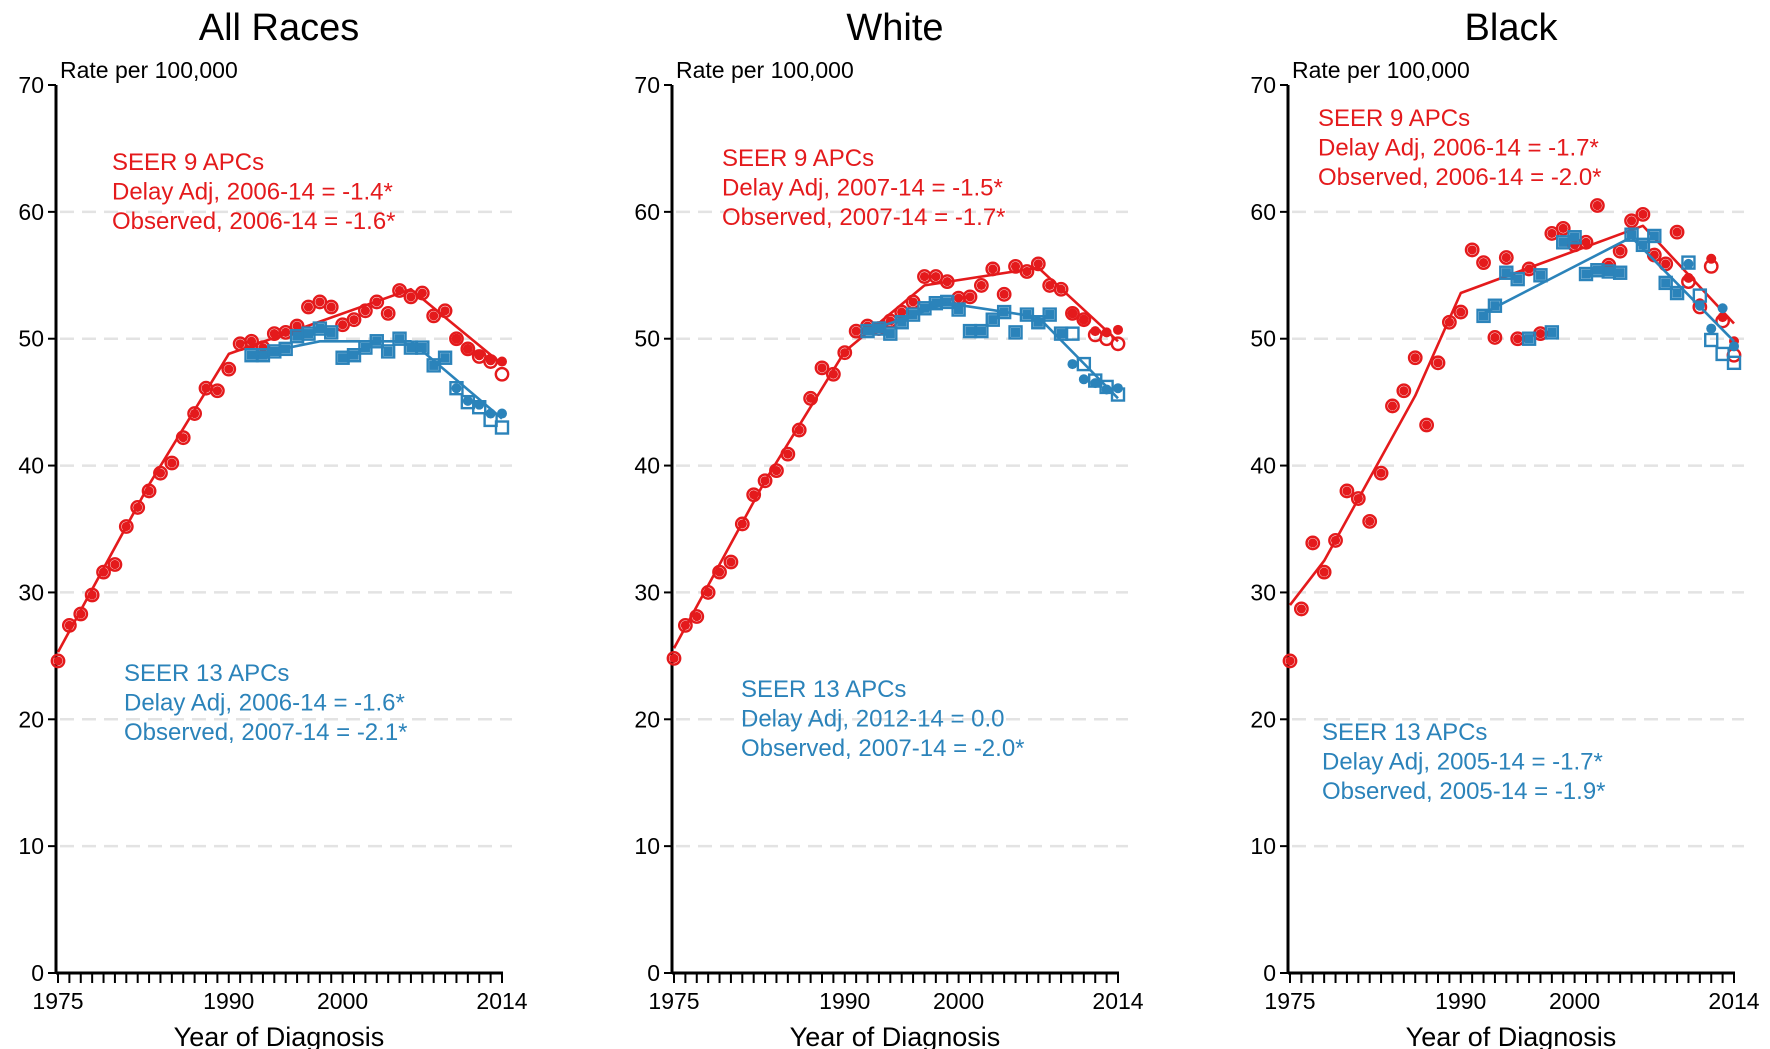  Describe the element at coordinates (149, 70) in the screenshot. I see `y-axis-label: Rate per 100,000` at that location.